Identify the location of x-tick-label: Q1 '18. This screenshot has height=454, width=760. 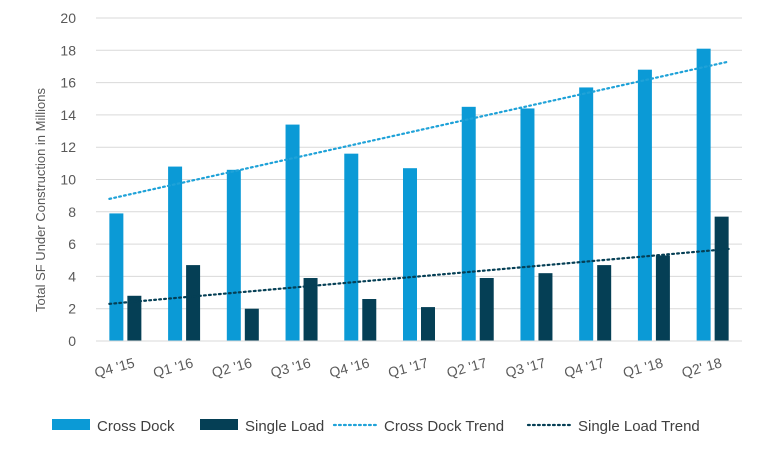
(643, 367).